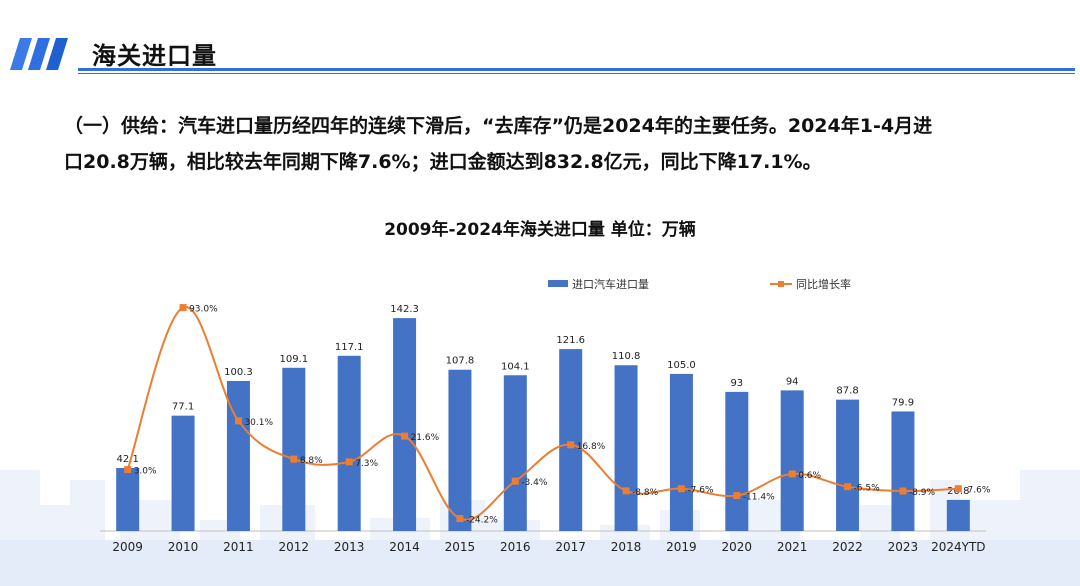  I want to click on bar-value-label: 79.9, so click(903, 402).